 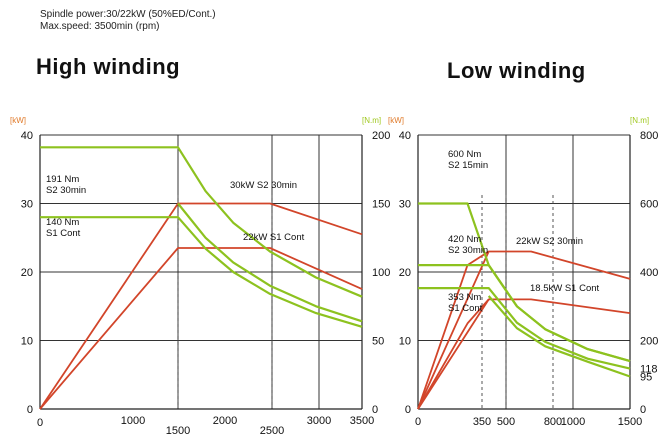 What do you see at coordinates (100, 26) in the screenshot?
I see `max-speed-spec: Max.speed: 3500min (rpm)` at bounding box center [100, 26].